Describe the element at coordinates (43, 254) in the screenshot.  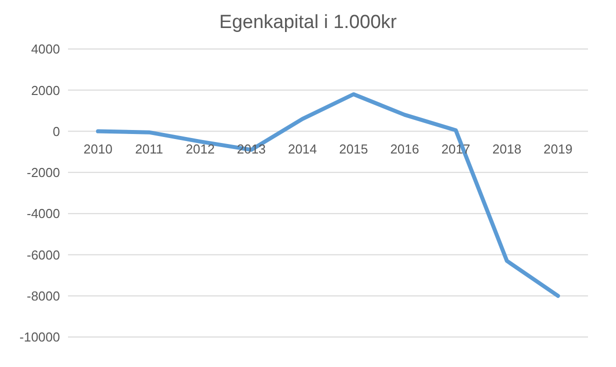
I see `y-tick-label: -6000` at that location.